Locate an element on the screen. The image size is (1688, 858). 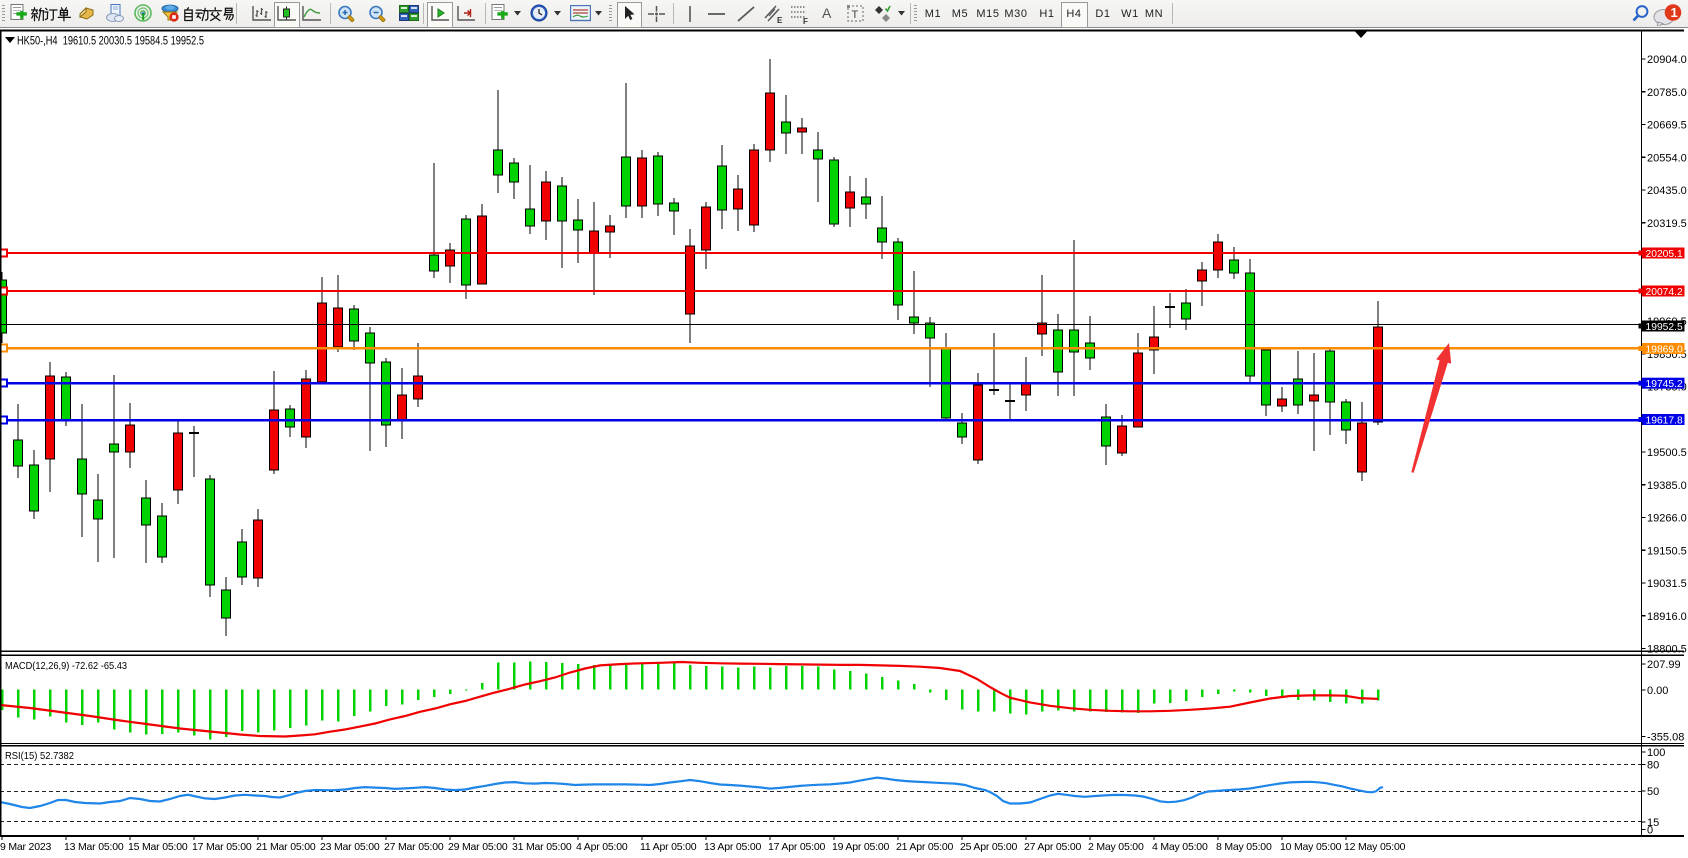
svg-text: 20554.0 is located at coordinates (1667, 158).